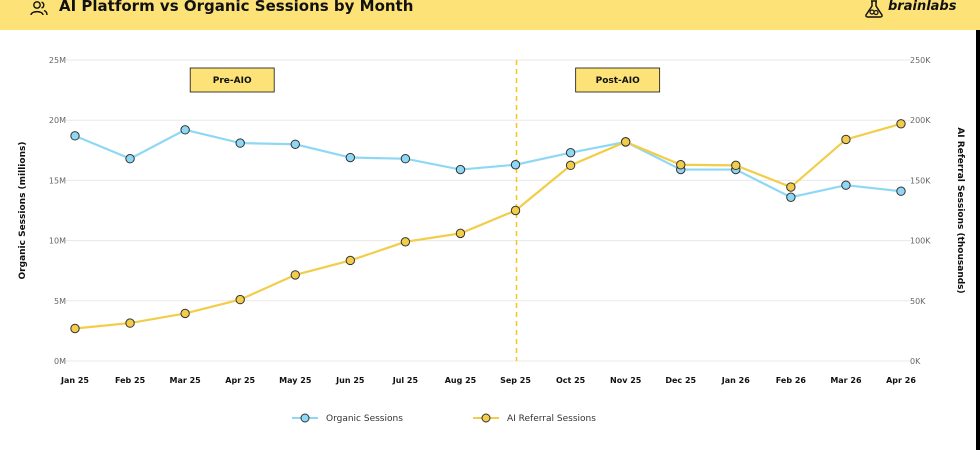 Image resolution: width=980 pixels, height=450 pixels. What do you see at coordinates (57, 180) in the screenshot?
I see `y-tick-label: 15M` at bounding box center [57, 180].